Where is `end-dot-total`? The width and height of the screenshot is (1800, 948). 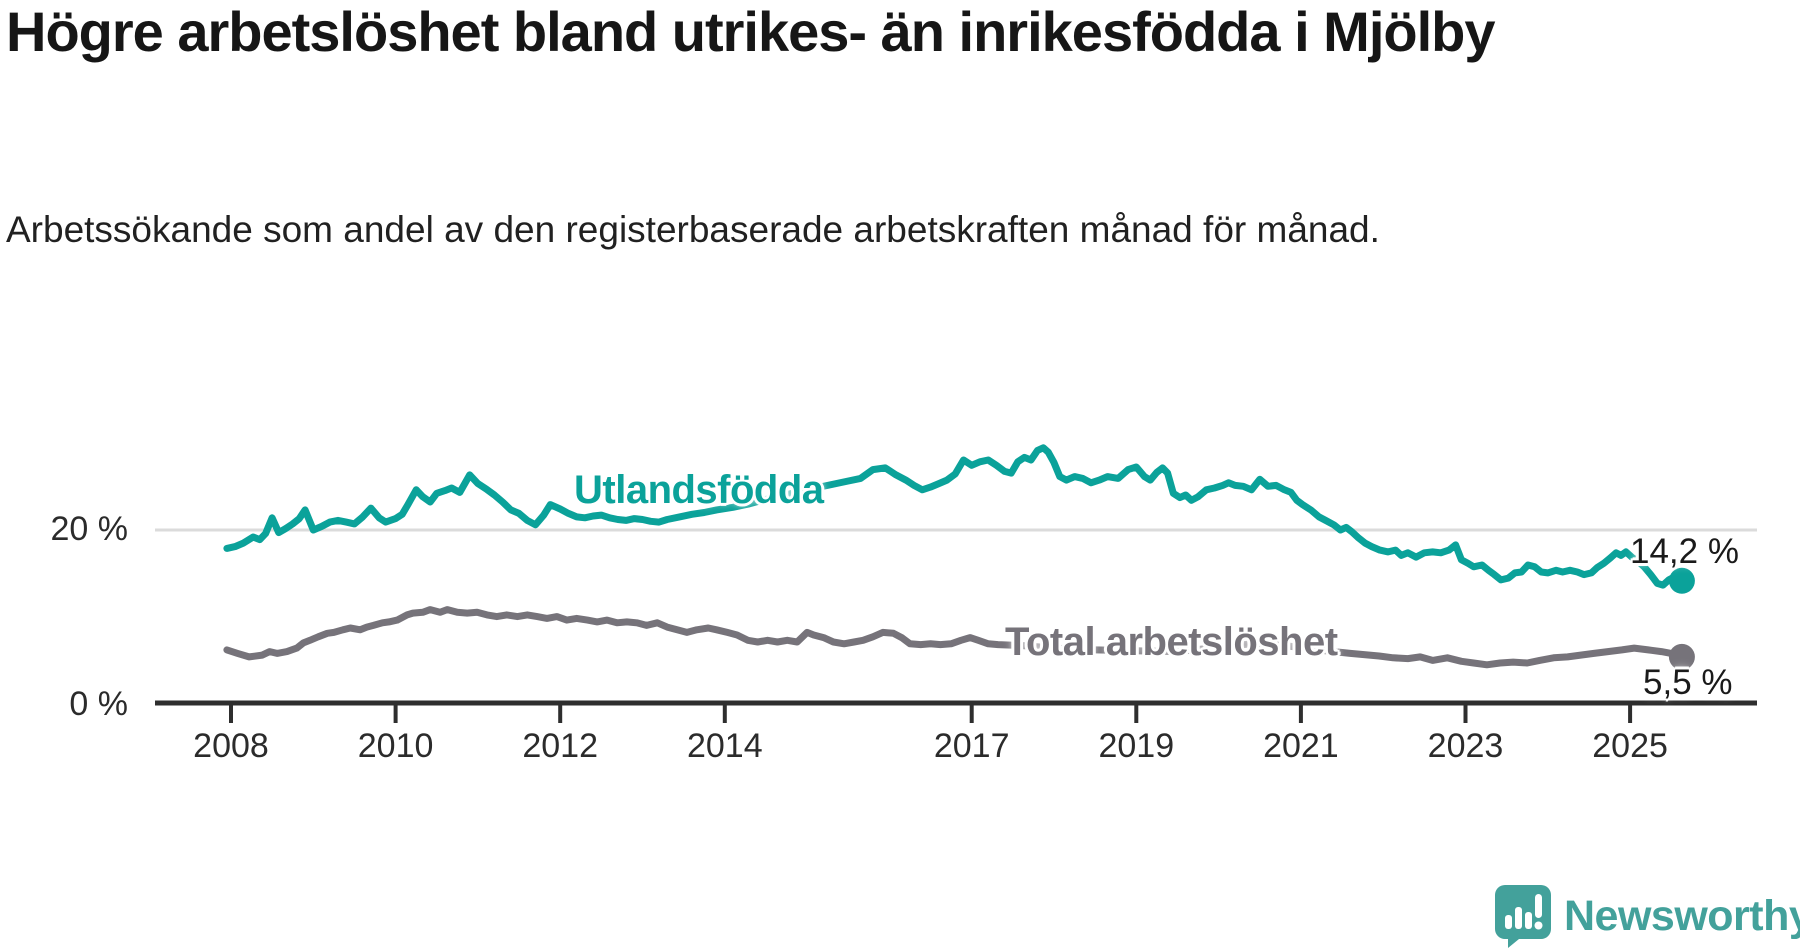
end-dot-total is located at coordinates (1681, 656).